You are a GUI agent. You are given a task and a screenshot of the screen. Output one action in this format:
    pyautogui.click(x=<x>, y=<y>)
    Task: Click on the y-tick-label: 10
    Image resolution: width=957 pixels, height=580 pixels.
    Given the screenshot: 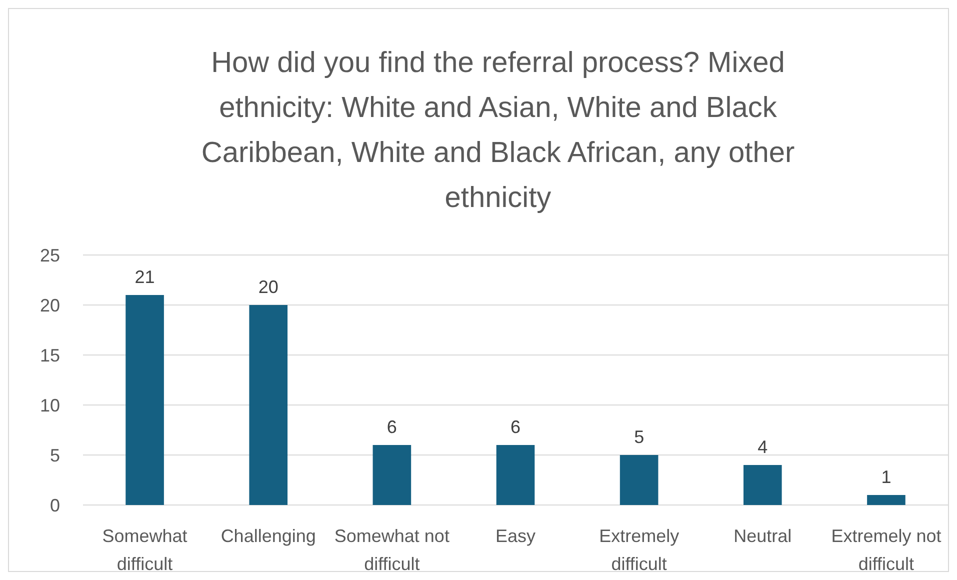 What is the action you would take?
    pyautogui.click(x=50, y=405)
    